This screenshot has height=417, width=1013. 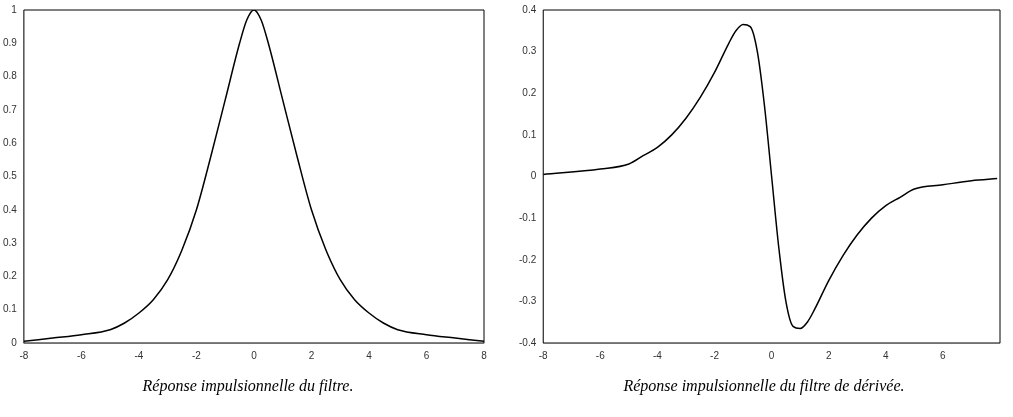 What do you see at coordinates (528, 301) in the screenshot?
I see `y-tick-label: -0.3` at bounding box center [528, 301].